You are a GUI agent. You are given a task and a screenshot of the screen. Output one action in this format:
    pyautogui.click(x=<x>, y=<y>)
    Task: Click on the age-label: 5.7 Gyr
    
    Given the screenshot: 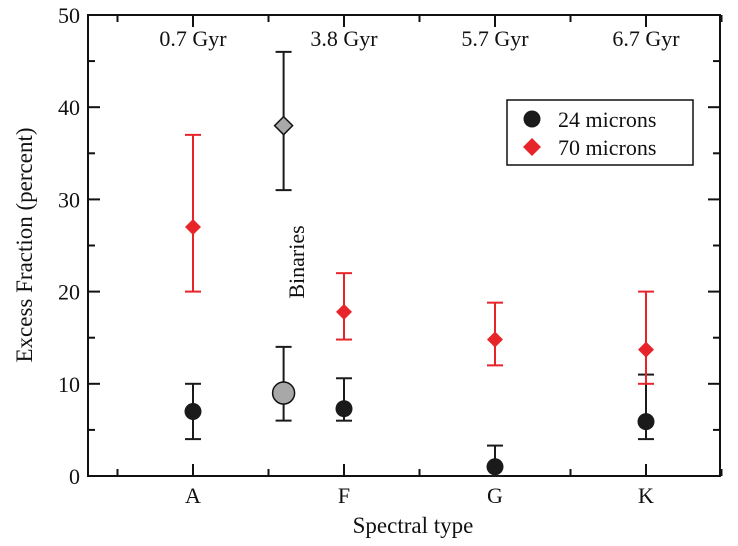 What is the action you would take?
    pyautogui.click(x=495, y=38)
    